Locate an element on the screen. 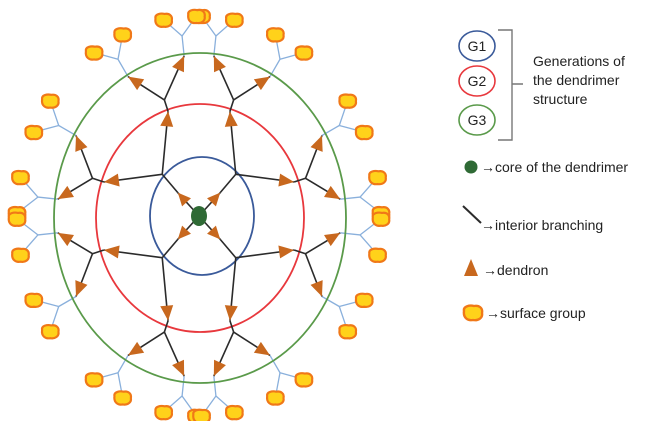 The width and height of the screenshot is (656, 421). legend-g3-label: G3 is located at coordinates (477, 120).